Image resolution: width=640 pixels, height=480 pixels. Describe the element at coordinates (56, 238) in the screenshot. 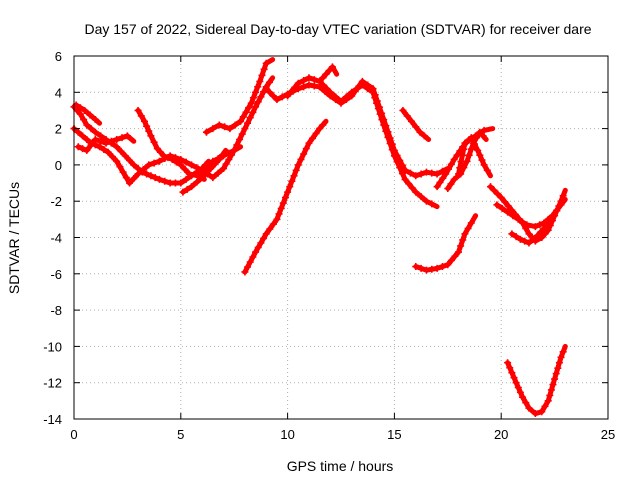

I see `y-tick-label: -4` at that location.